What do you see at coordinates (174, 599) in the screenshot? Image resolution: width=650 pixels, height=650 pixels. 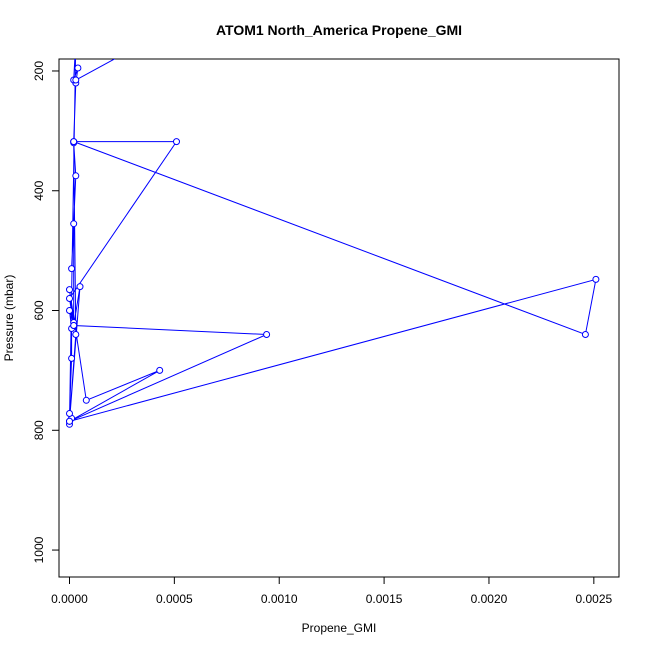 I see `x-tick-label: 0.0005` at bounding box center [174, 599].